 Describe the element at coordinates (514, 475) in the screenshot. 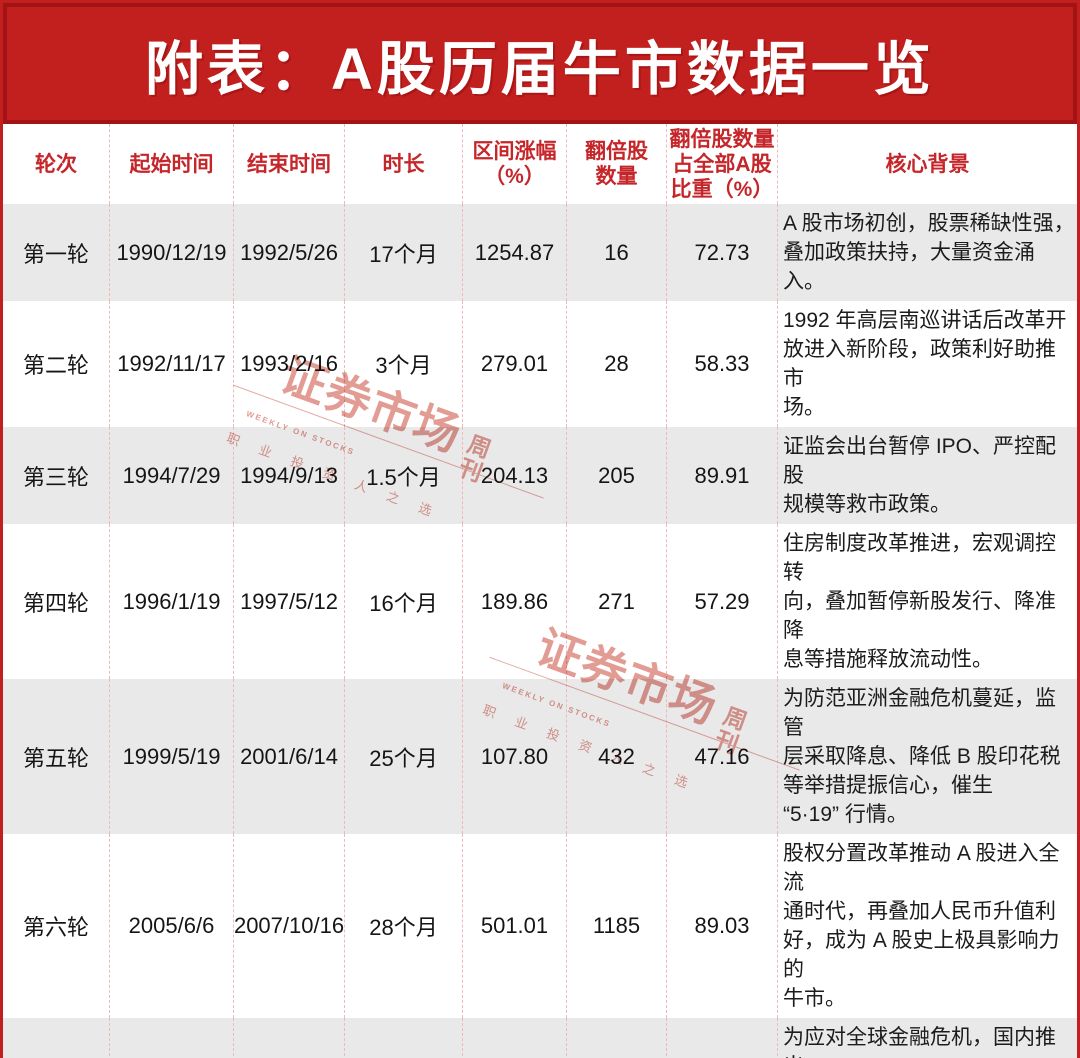

I see `cell-gain: 204.13` at that location.